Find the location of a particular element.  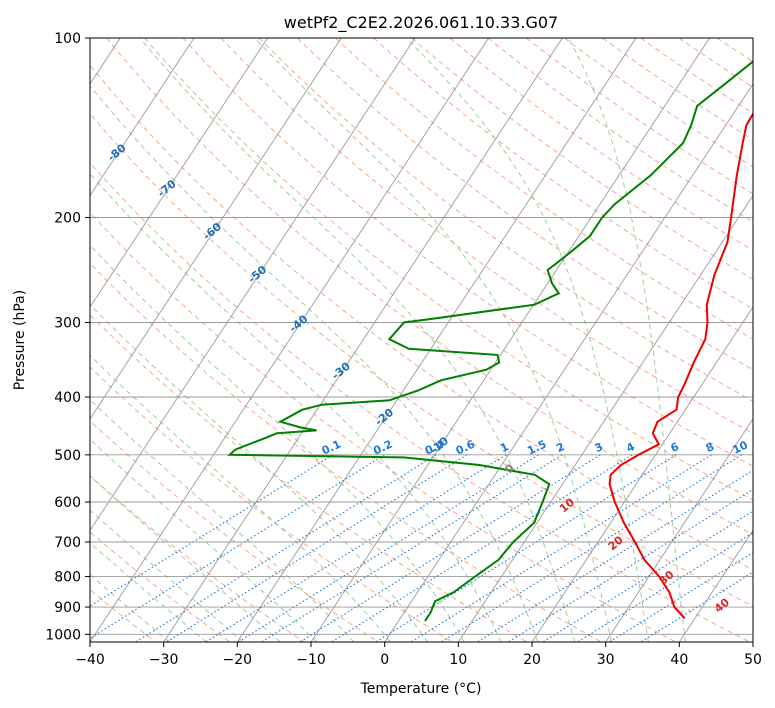

y-tick-label: 500 is located at coordinates (67, 456).